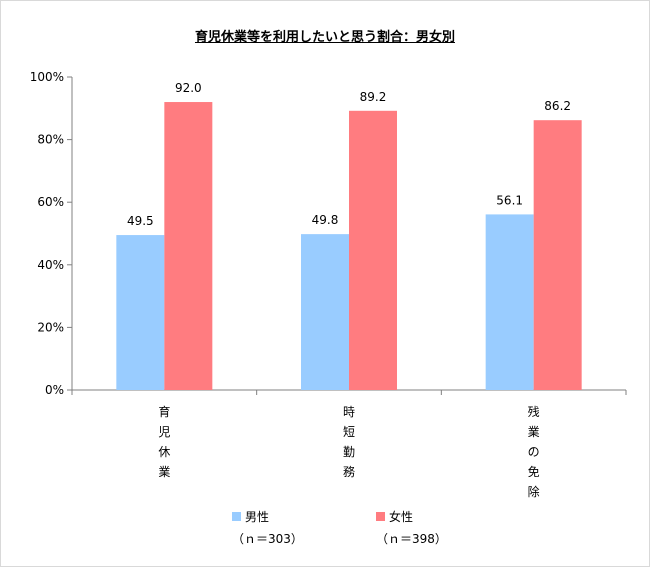 This screenshot has width=650, height=567. I want to click on y-tick-label: 80%, so click(50, 140).